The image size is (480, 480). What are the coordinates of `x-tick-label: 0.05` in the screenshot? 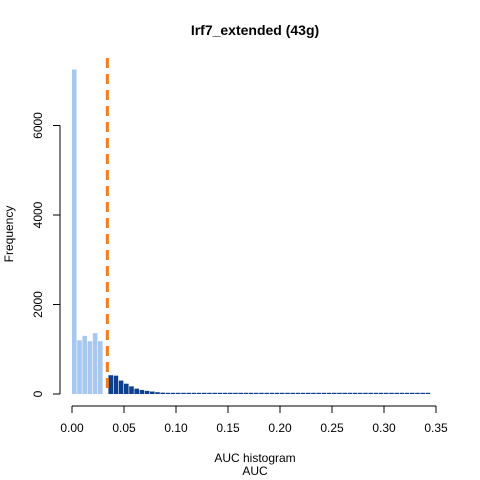 It's located at (124, 428).